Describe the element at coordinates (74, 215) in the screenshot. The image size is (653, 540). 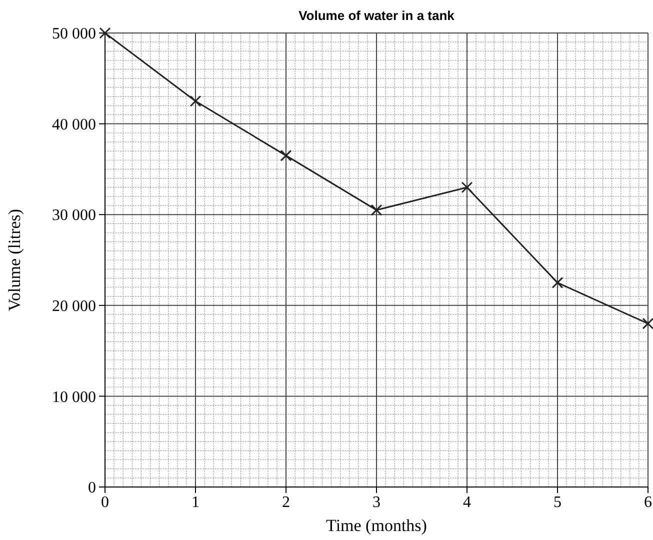
I see `y-tick-label: 30 000` at that location.